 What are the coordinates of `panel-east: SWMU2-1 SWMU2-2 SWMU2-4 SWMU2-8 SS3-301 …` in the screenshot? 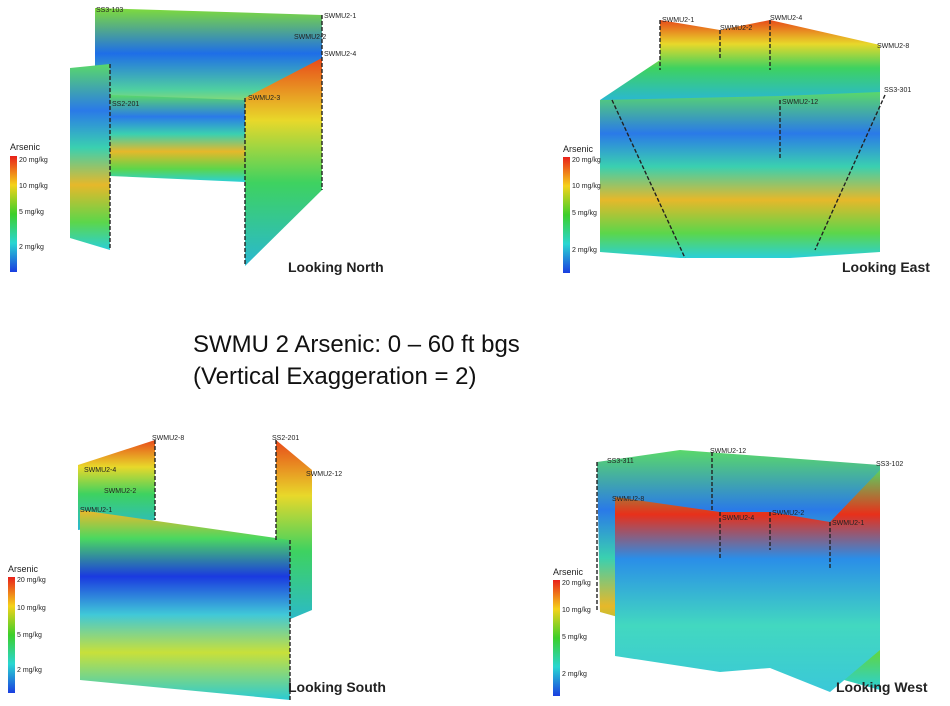 It's located at (746, 145).